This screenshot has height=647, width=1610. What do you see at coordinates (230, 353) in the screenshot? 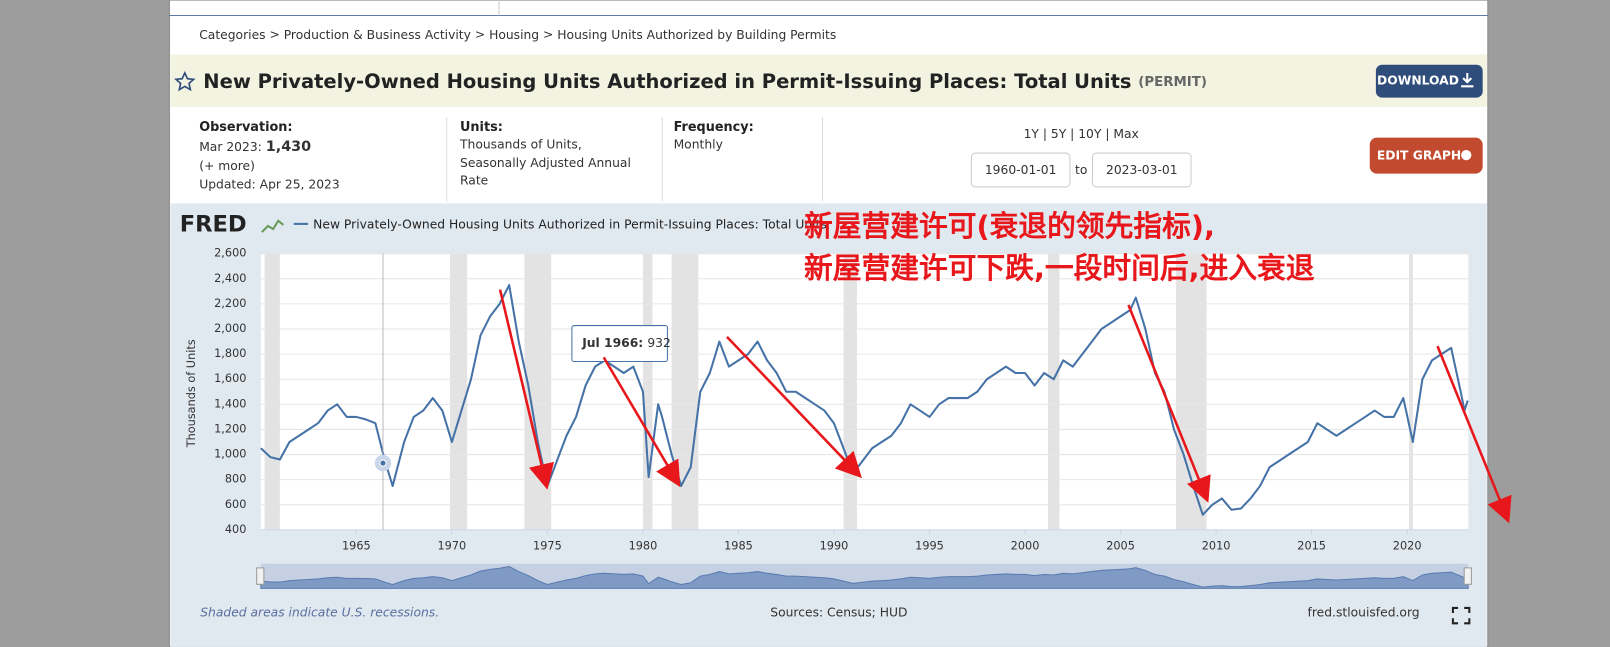
I see `y-tick-label: 1,800` at bounding box center [230, 353].